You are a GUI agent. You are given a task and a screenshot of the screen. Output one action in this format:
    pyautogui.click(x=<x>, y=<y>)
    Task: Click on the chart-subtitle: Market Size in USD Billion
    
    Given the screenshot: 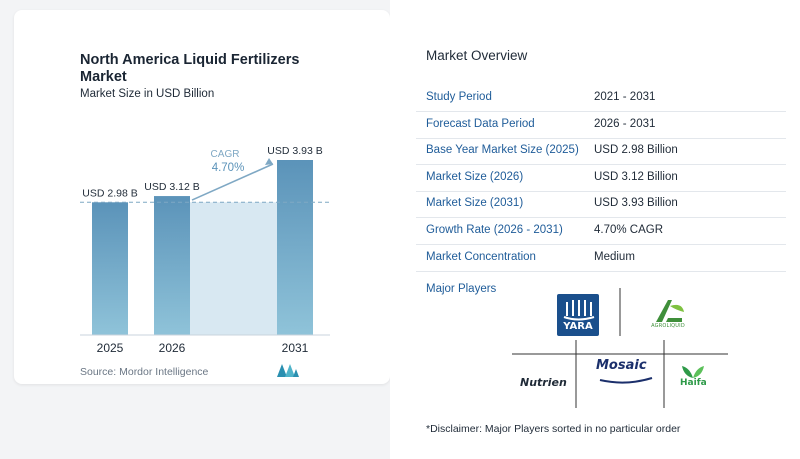 What is the action you would take?
    pyautogui.click(x=147, y=94)
    